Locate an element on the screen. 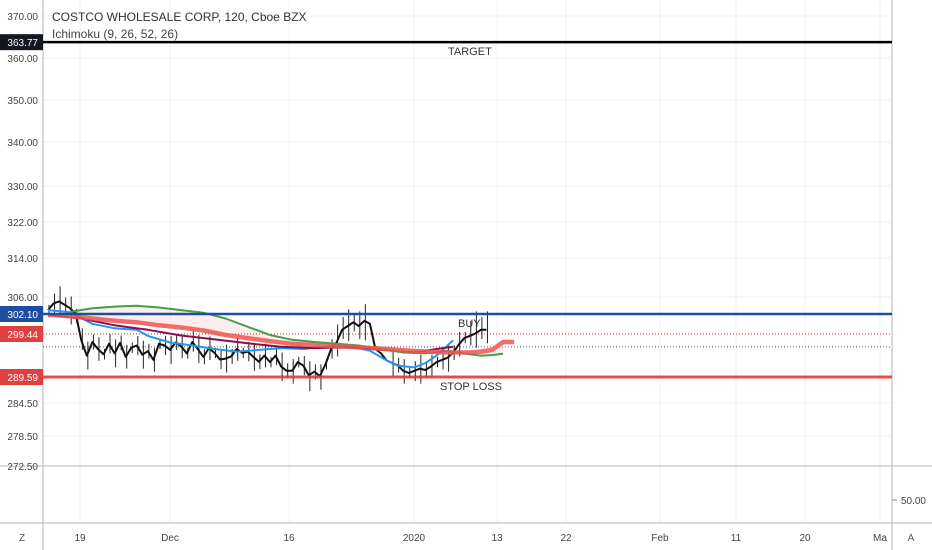  zoom-button: Z is located at coordinates (22, 538).